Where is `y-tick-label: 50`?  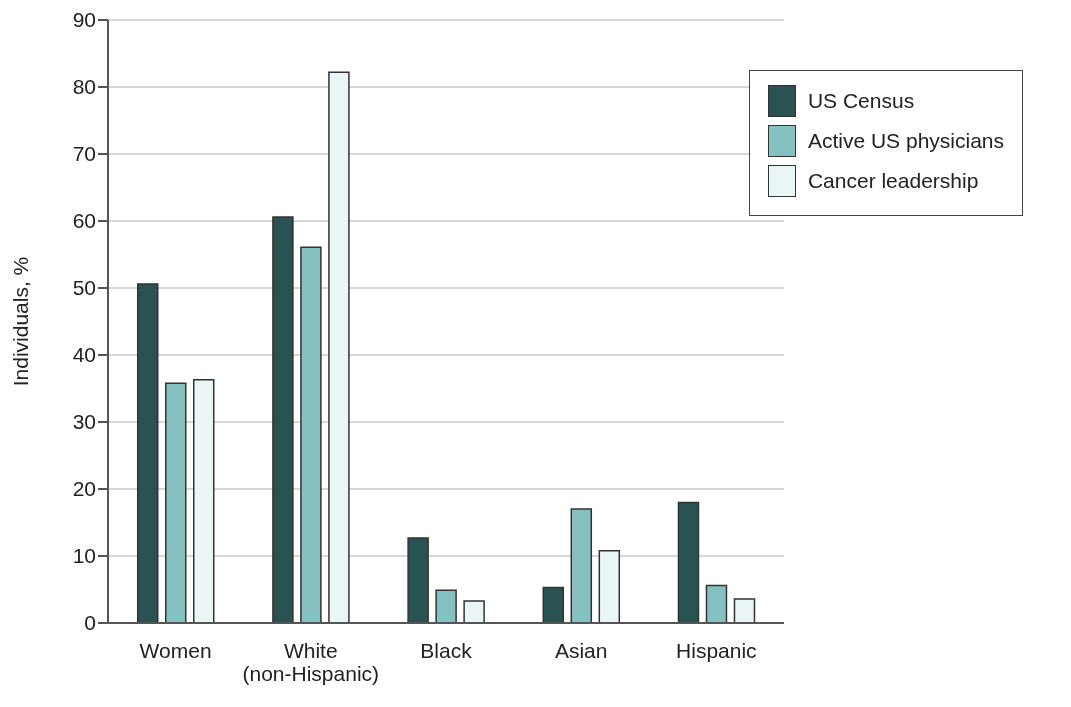 y-tick-label: 50 is located at coordinates (84, 288).